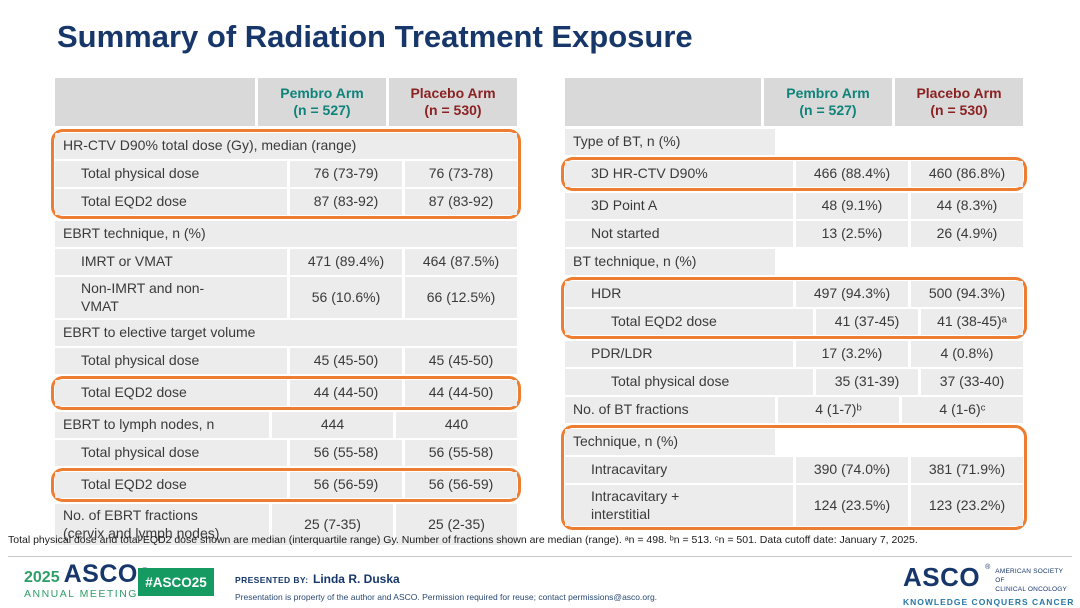  I want to click on row-label: EBRT to elective target volume, so click(286, 333).